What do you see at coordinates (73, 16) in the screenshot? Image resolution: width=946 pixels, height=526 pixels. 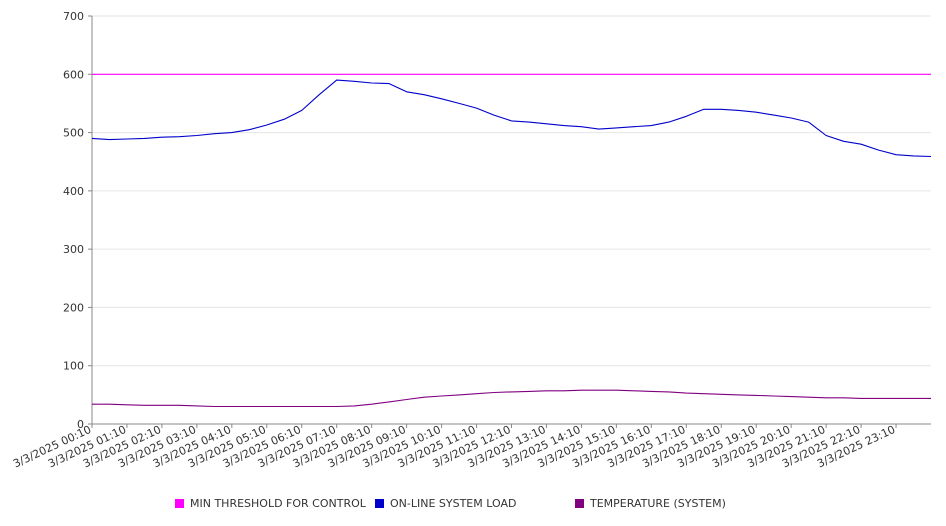 I see `y-tick-label: 700` at bounding box center [73, 16].